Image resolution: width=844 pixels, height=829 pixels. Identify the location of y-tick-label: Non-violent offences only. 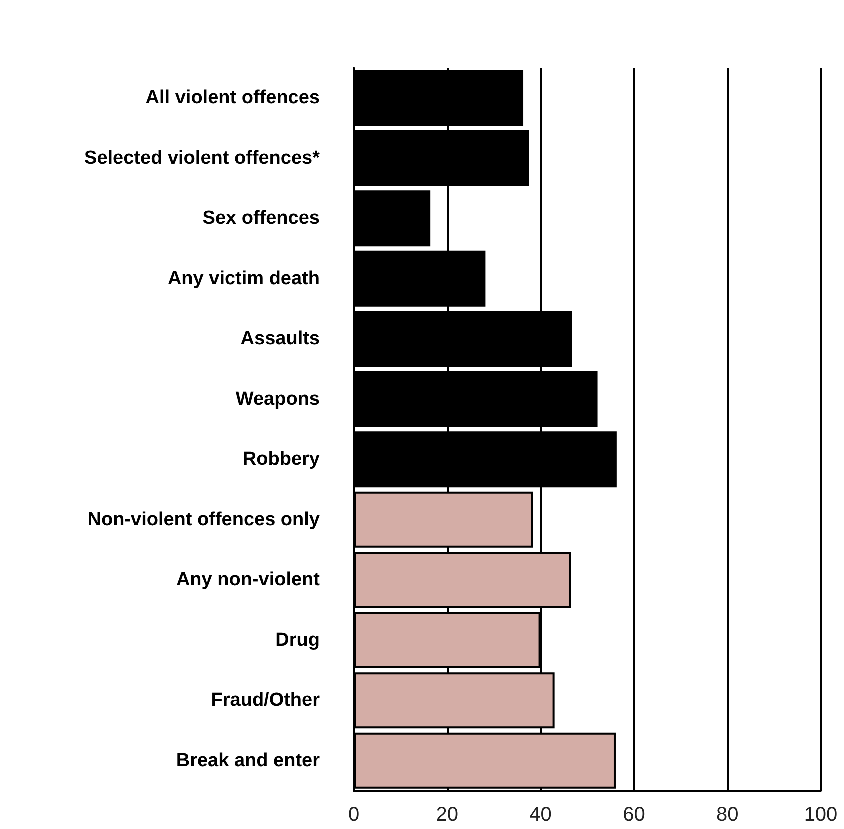
(204, 519).